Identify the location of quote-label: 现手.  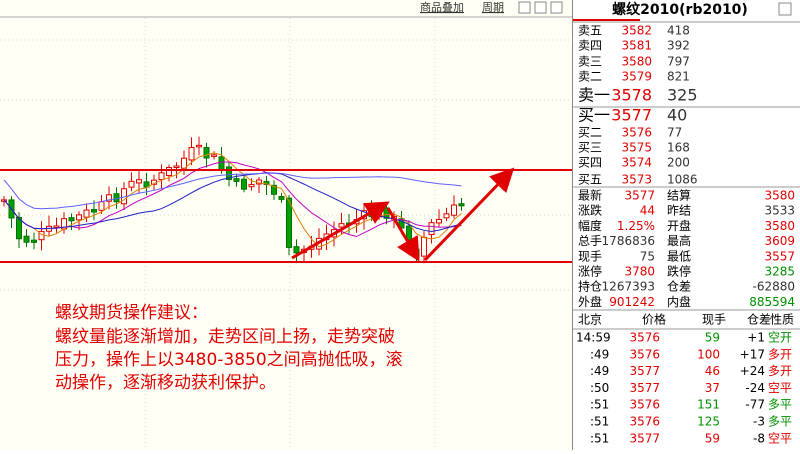
(590, 256).